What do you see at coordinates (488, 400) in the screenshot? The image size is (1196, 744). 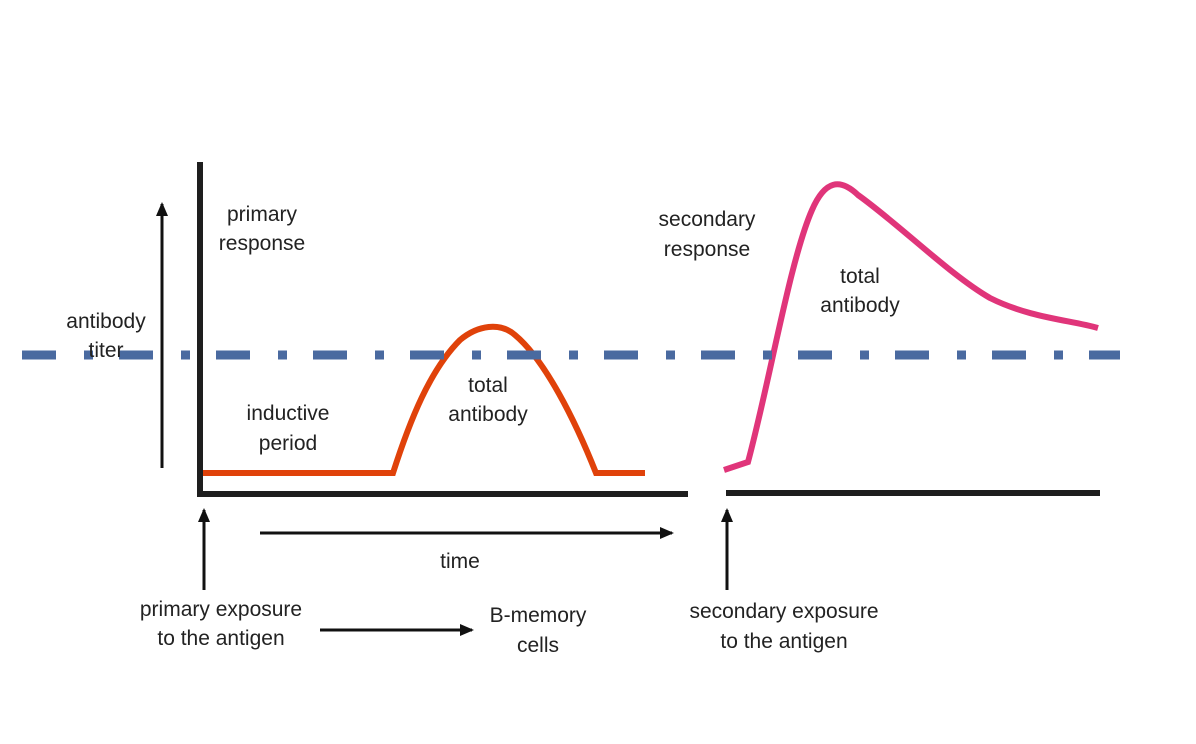 I see `primary-total-antibody-label: total antibody` at bounding box center [488, 400].